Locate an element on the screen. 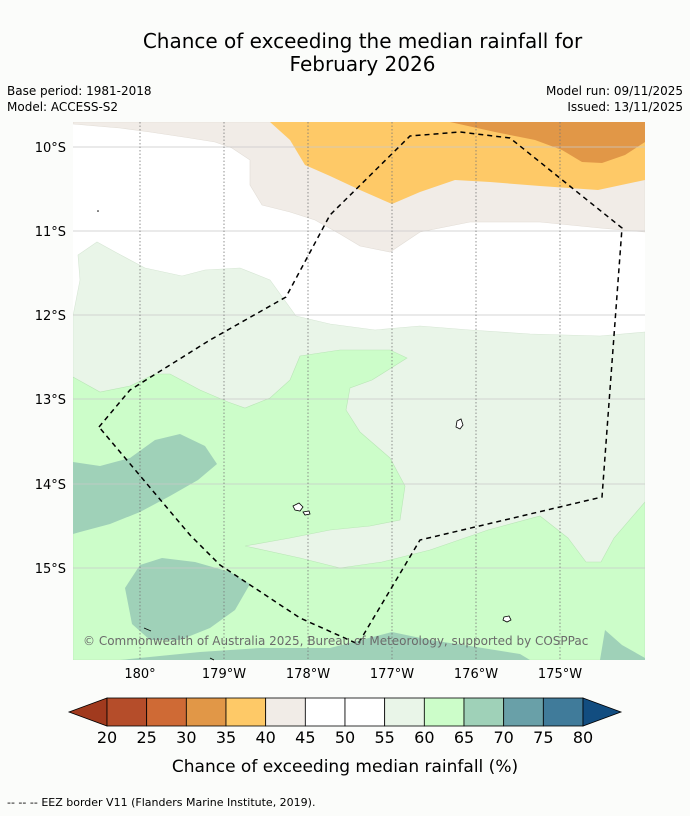  colorbar-over-triangle is located at coordinates (602, 712).